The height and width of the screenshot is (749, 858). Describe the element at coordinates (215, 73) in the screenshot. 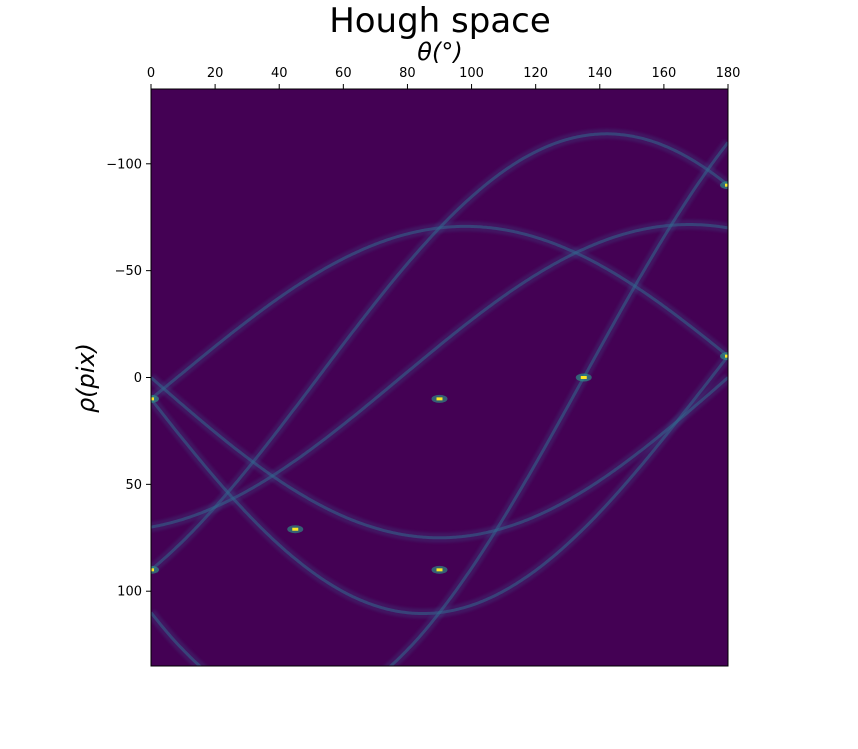

I see `x-tick-label: 20` at that location.